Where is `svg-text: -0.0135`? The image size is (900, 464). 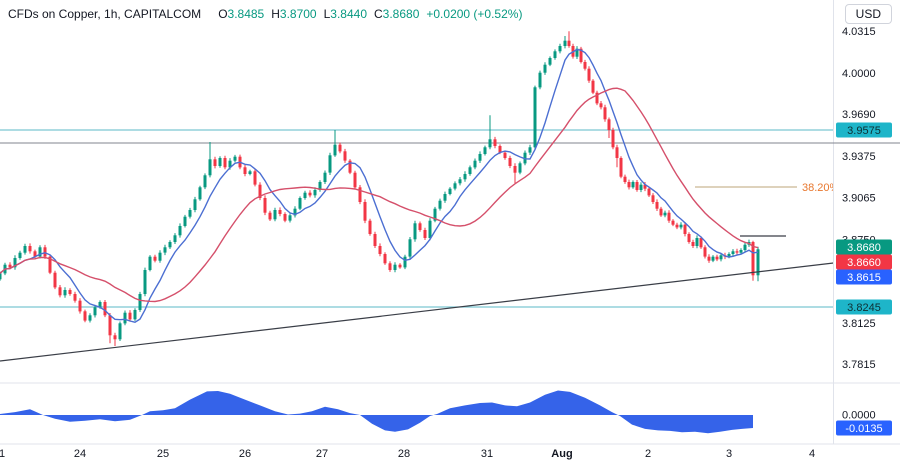 svg-text: -0.0135 is located at coordinates (863, 429).